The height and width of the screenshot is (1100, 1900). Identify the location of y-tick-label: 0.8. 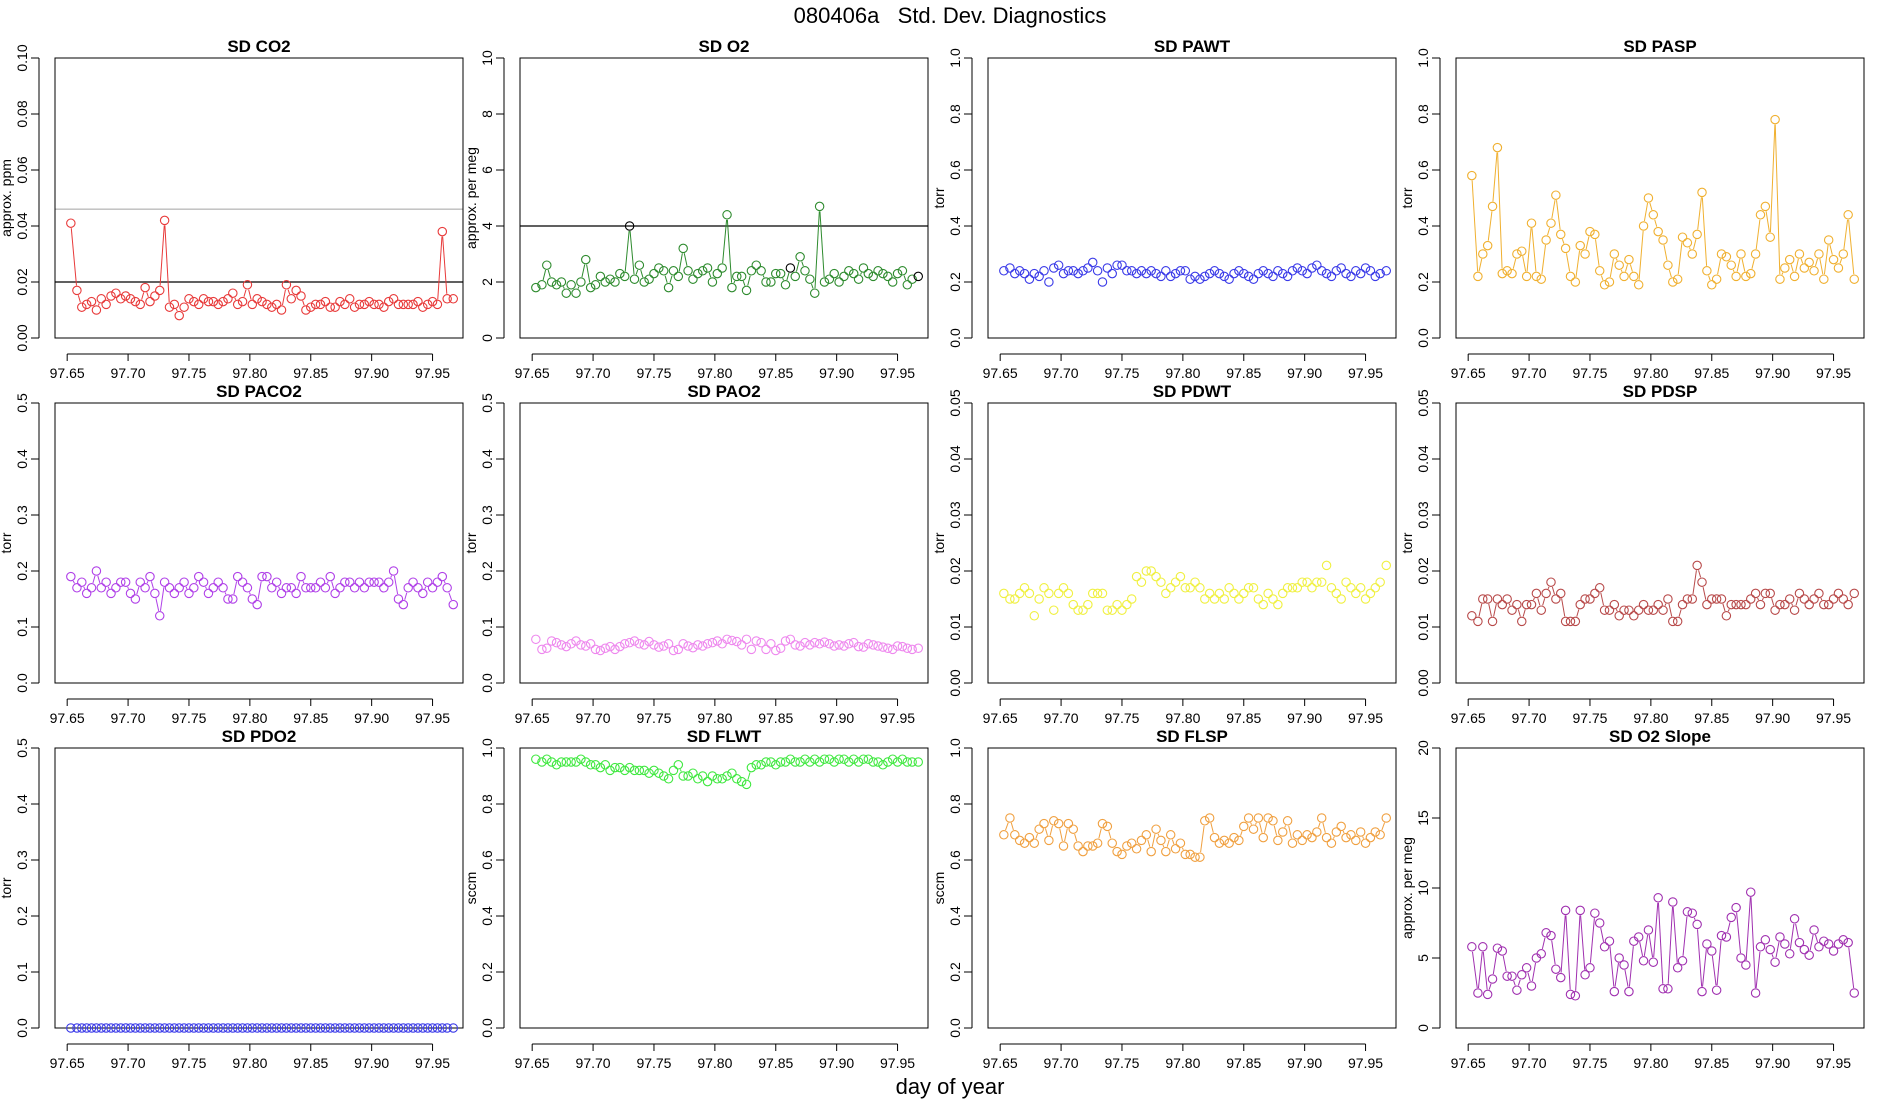
(955, 804).